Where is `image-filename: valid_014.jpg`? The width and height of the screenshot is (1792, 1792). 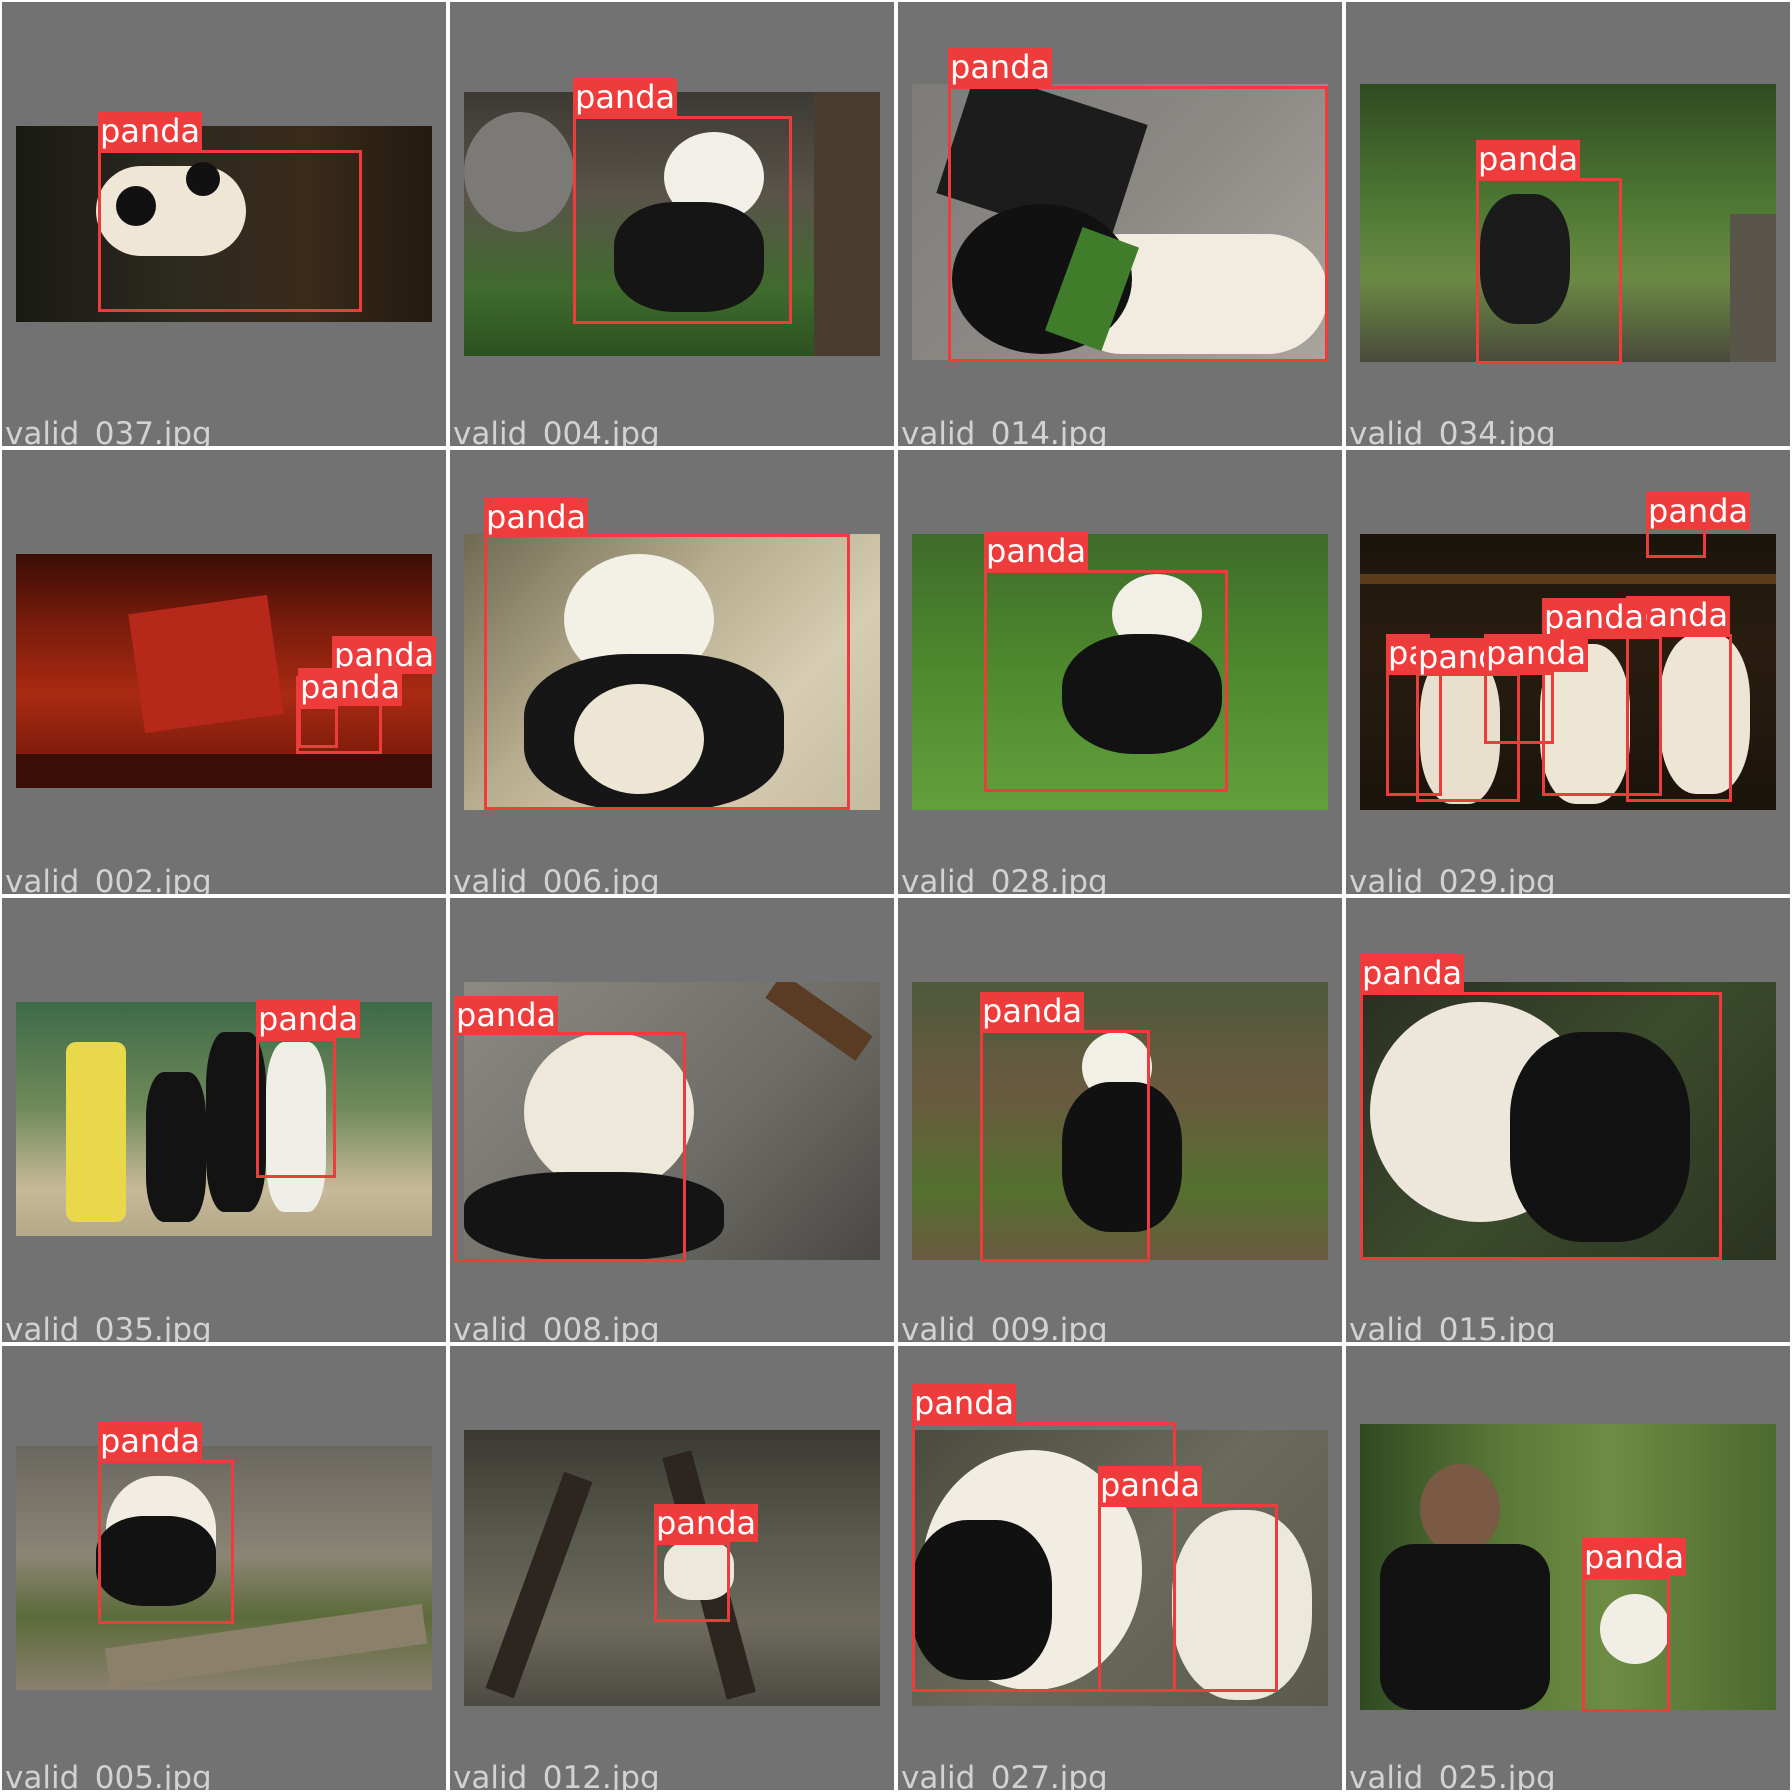 image-filename: valid_014.jpg is located at coordinates (1004, 431).